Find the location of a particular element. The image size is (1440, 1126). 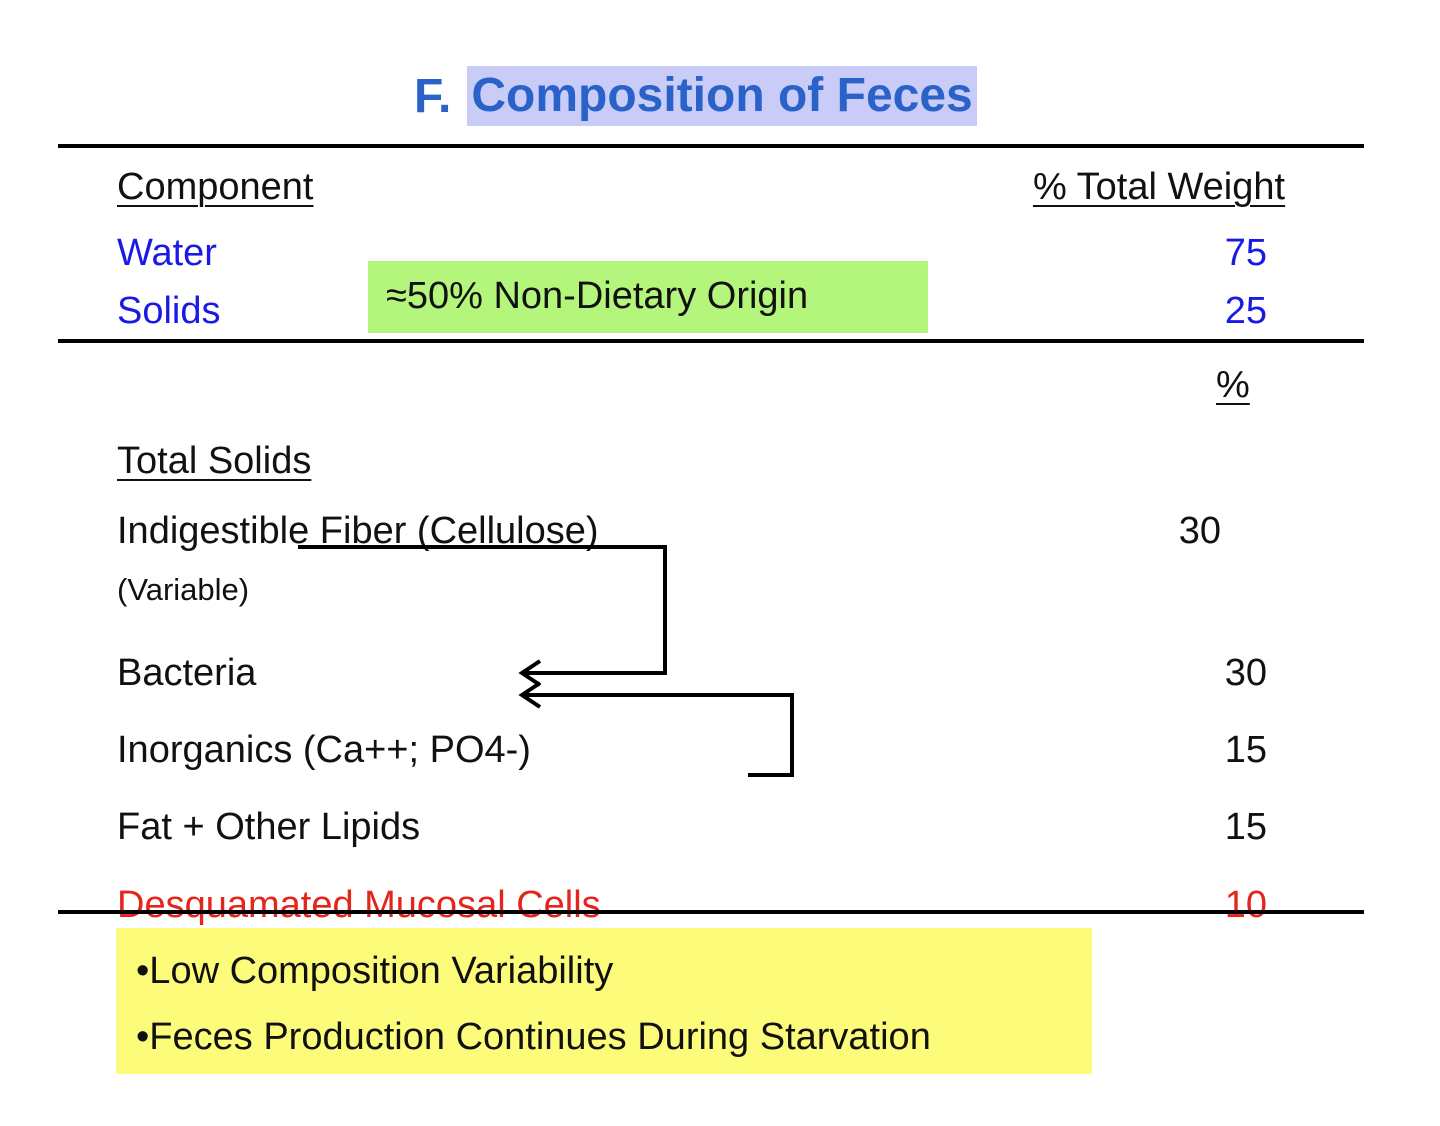

callout-text: ≈50% Non-Dietary Origin is located at coordinates (597, 296).